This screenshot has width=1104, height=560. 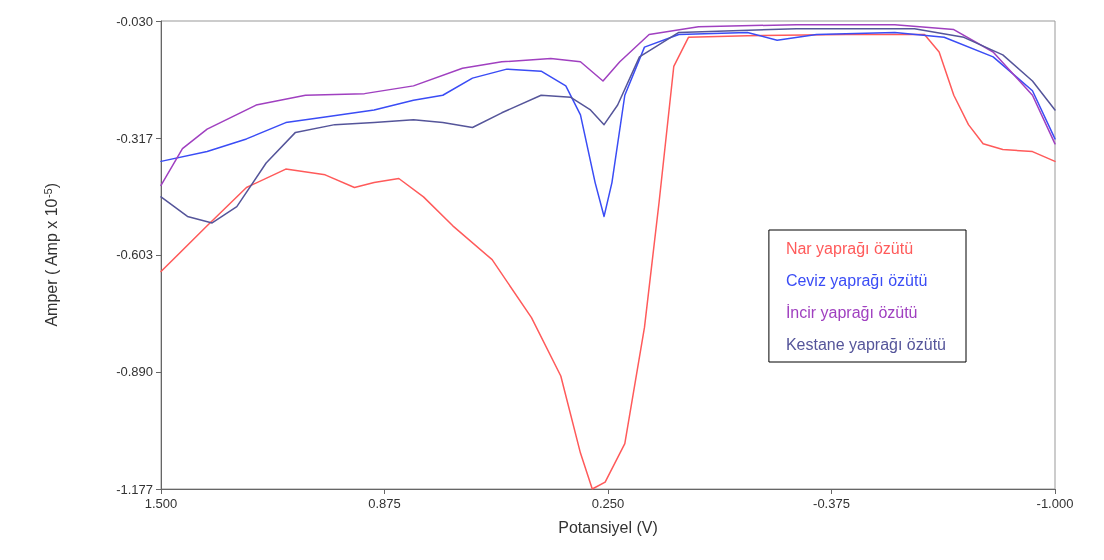 What do you see at coordinates (865, 344) in the screenshot?
I see `text: Kestane yaprağı özütü` at bounding box center [865, 344].